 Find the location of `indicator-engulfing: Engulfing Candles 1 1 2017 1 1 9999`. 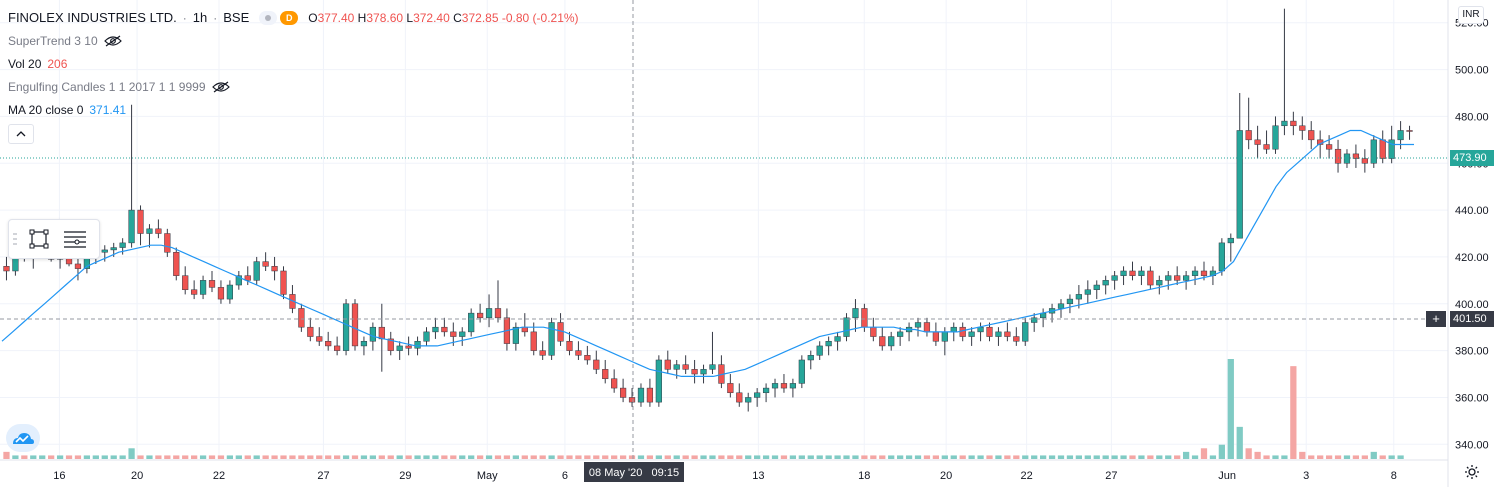

indicator-engulfing: Engulfing Candles 1 1 2017 1 1 9999 is located at coordinates (293, 86).